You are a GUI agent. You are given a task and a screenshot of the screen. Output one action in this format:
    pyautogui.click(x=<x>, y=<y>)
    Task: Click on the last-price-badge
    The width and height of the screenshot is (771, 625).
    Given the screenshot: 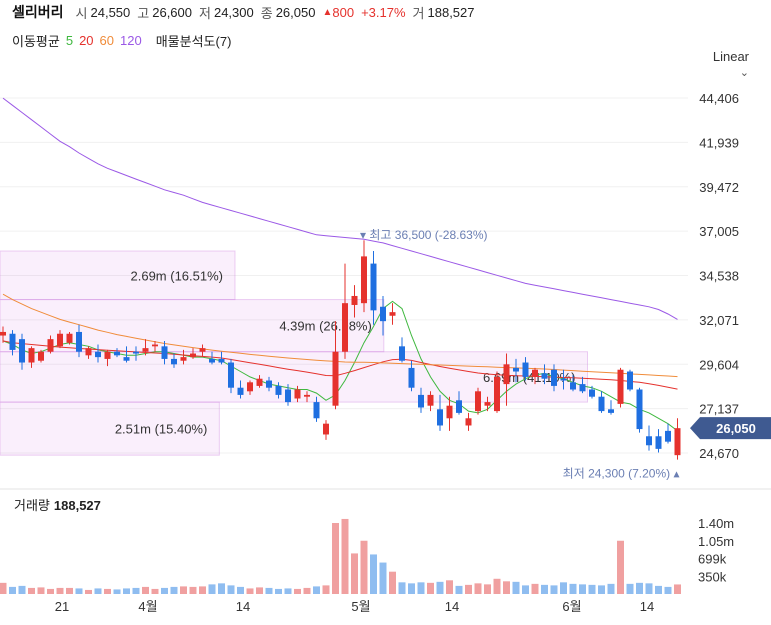 What is the action you would take?
    pyautogui.click(x=730, y=428)
    